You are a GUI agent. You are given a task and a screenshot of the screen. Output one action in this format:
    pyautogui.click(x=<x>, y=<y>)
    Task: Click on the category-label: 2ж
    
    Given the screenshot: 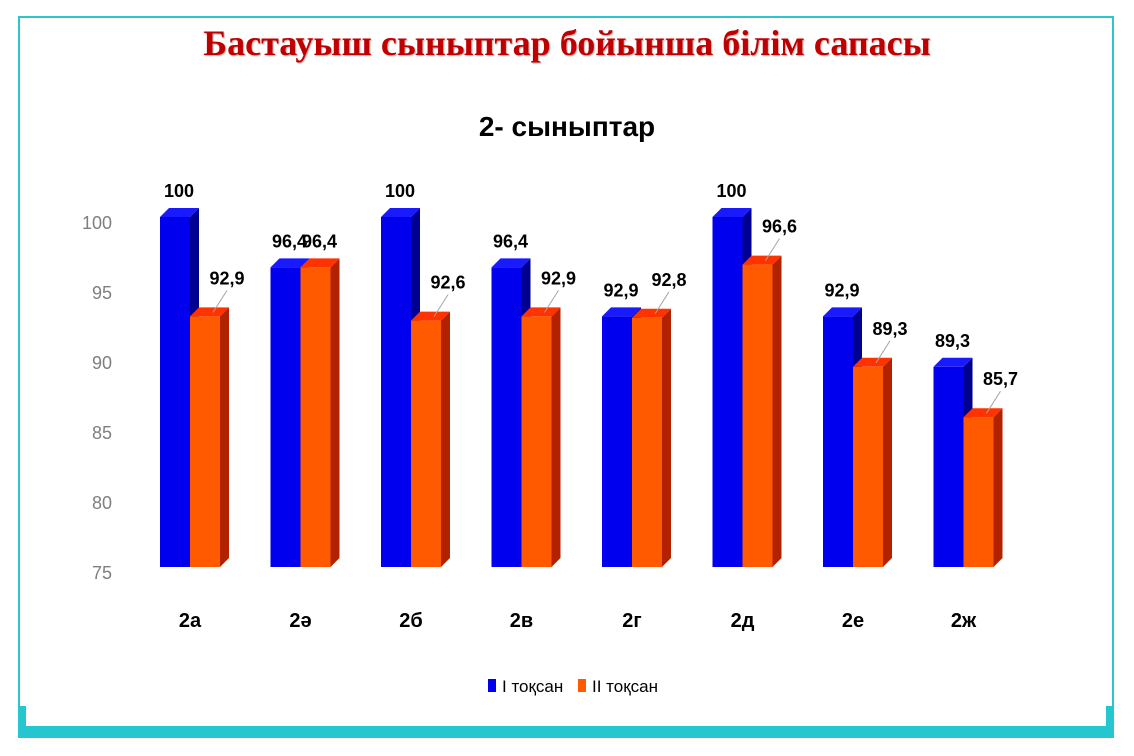 What is the action you would take?
    pyautogui.click(x=964, y=621)
    